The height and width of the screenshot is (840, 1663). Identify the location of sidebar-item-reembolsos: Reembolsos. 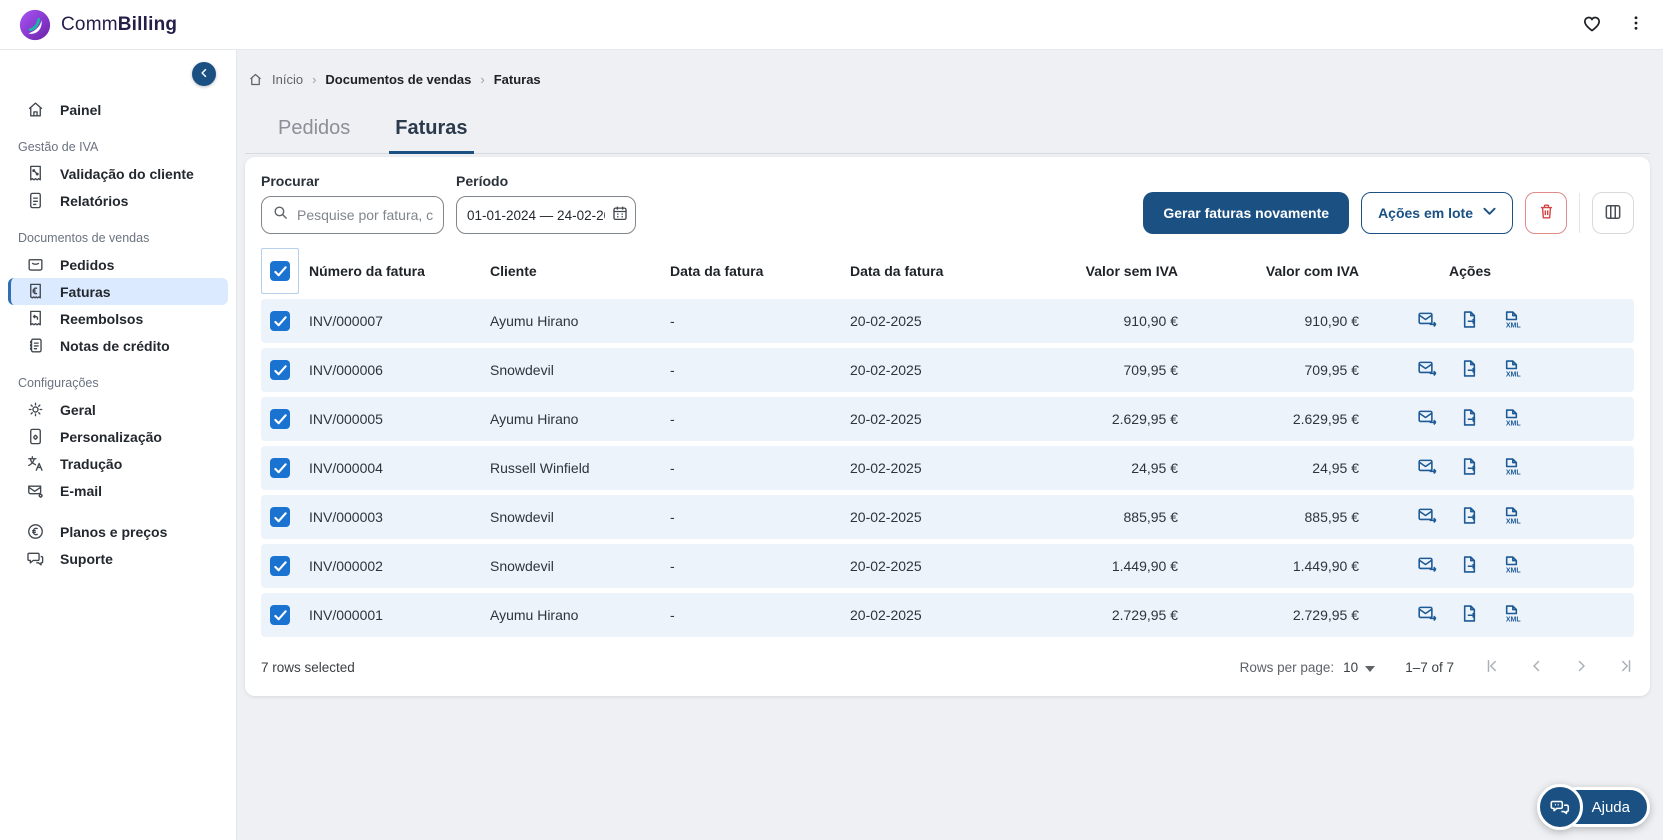
(118, 318).